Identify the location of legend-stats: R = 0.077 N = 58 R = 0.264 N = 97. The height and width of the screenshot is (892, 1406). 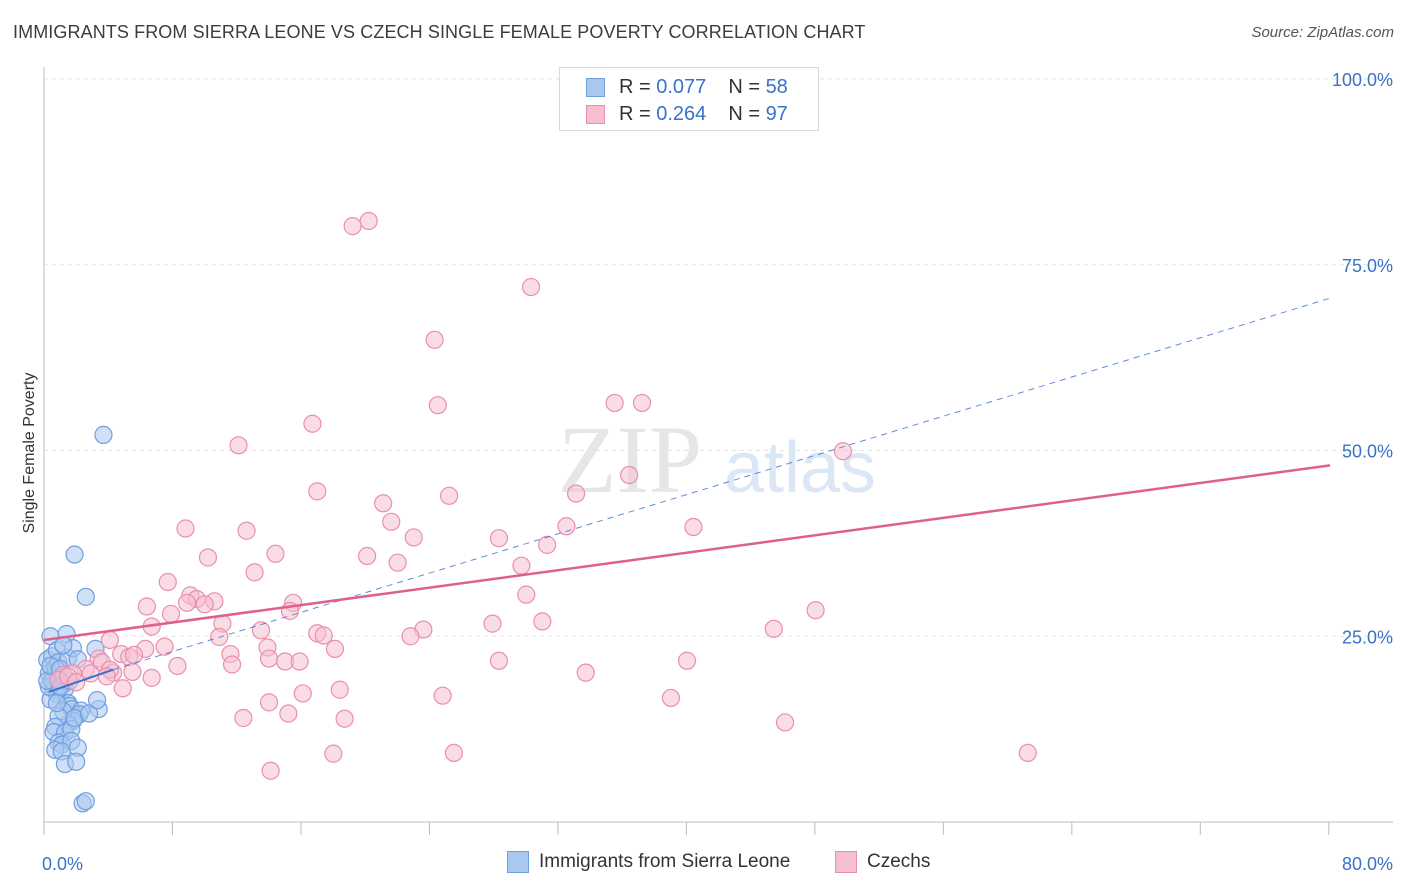
(689, 99).